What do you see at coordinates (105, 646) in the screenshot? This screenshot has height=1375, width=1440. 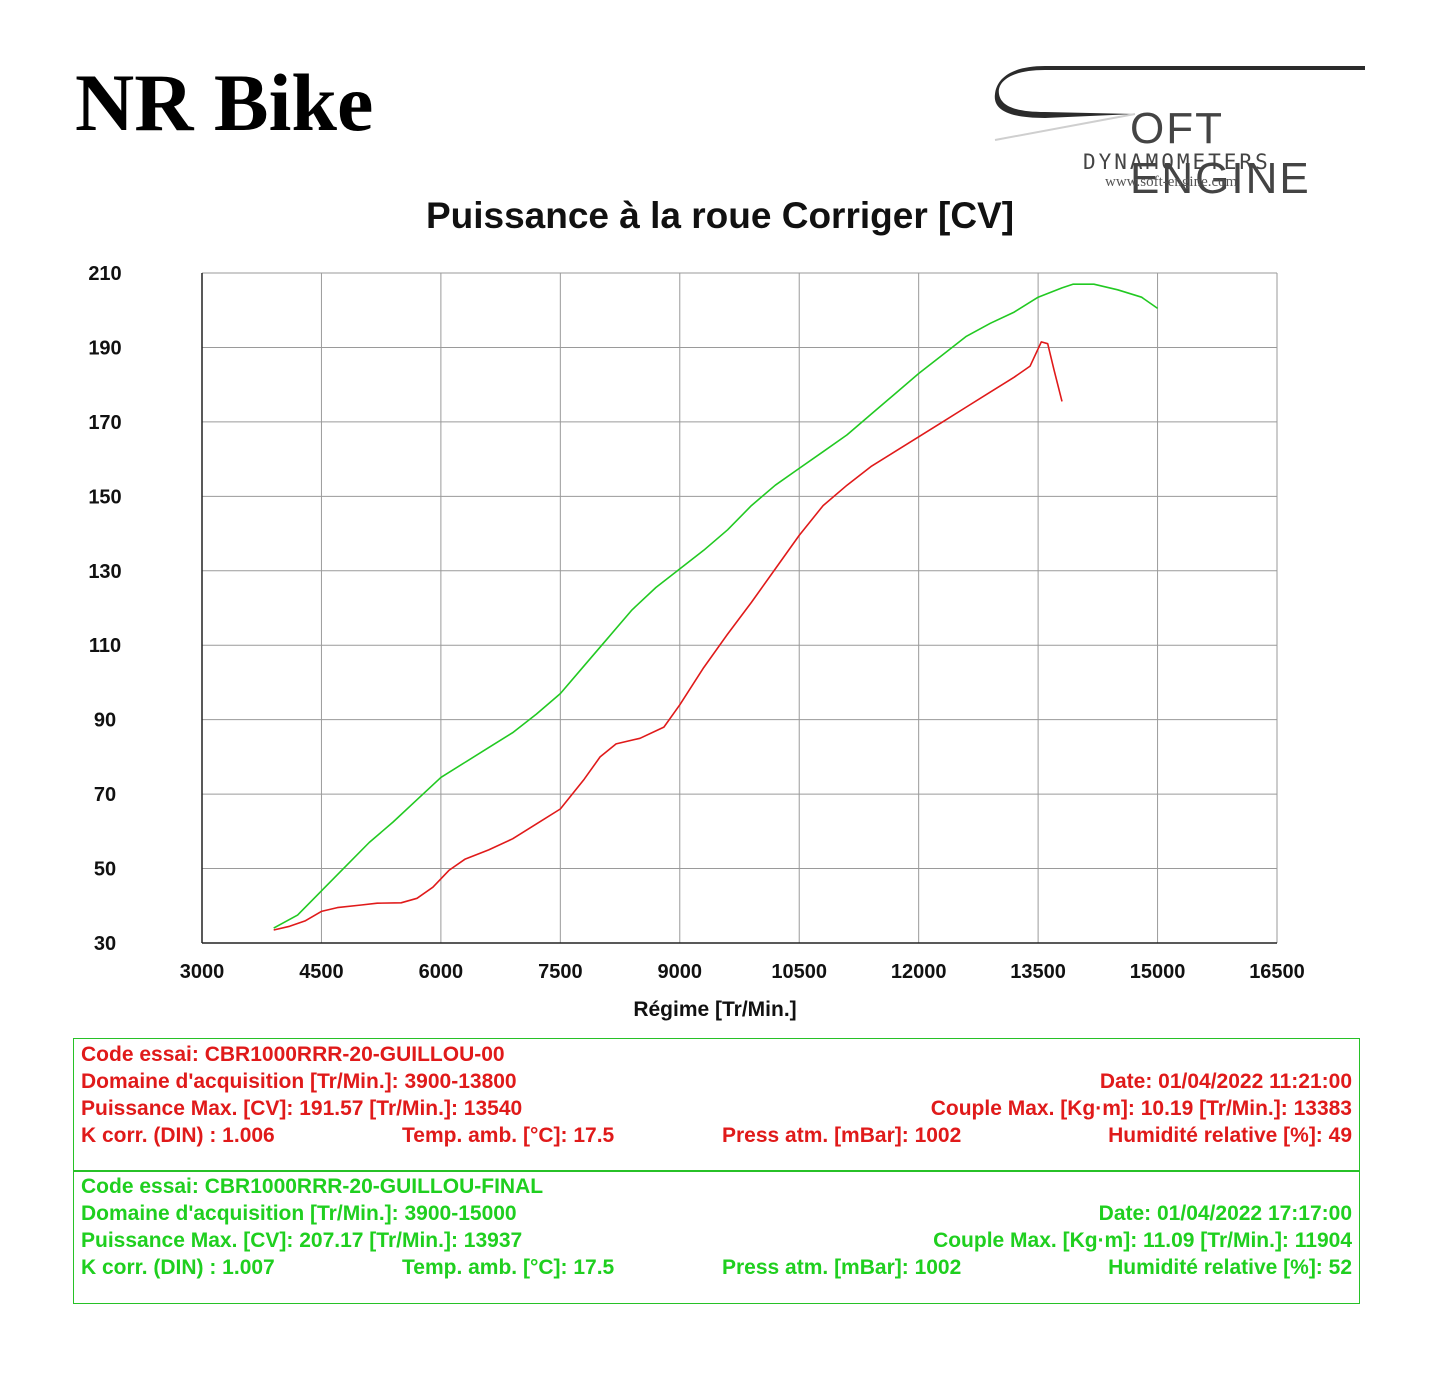 I see `y-tick-label: 110` at bounding box center [105, 646].